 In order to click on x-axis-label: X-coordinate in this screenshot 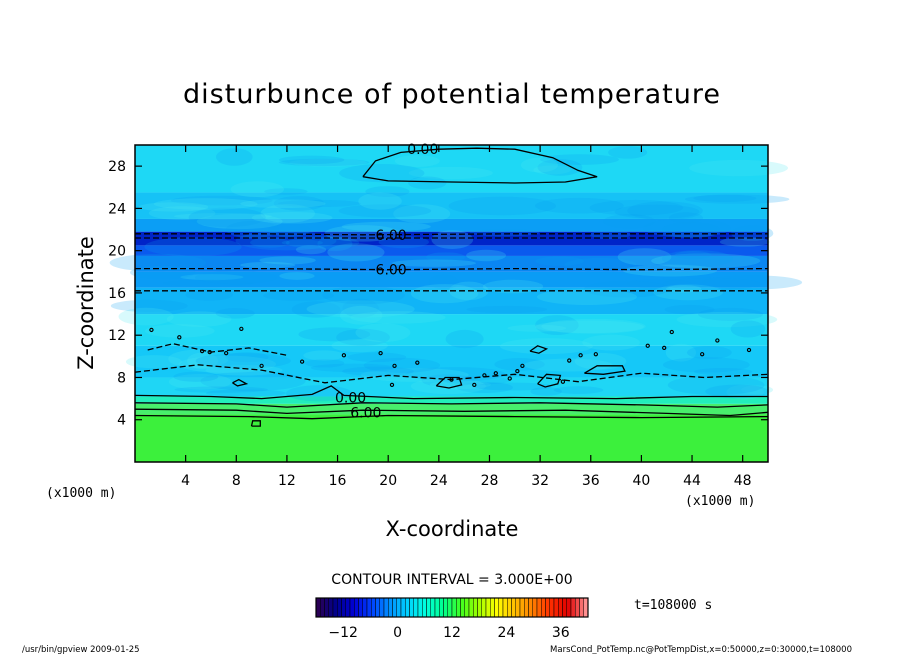, I will do `click(452, 529)`.